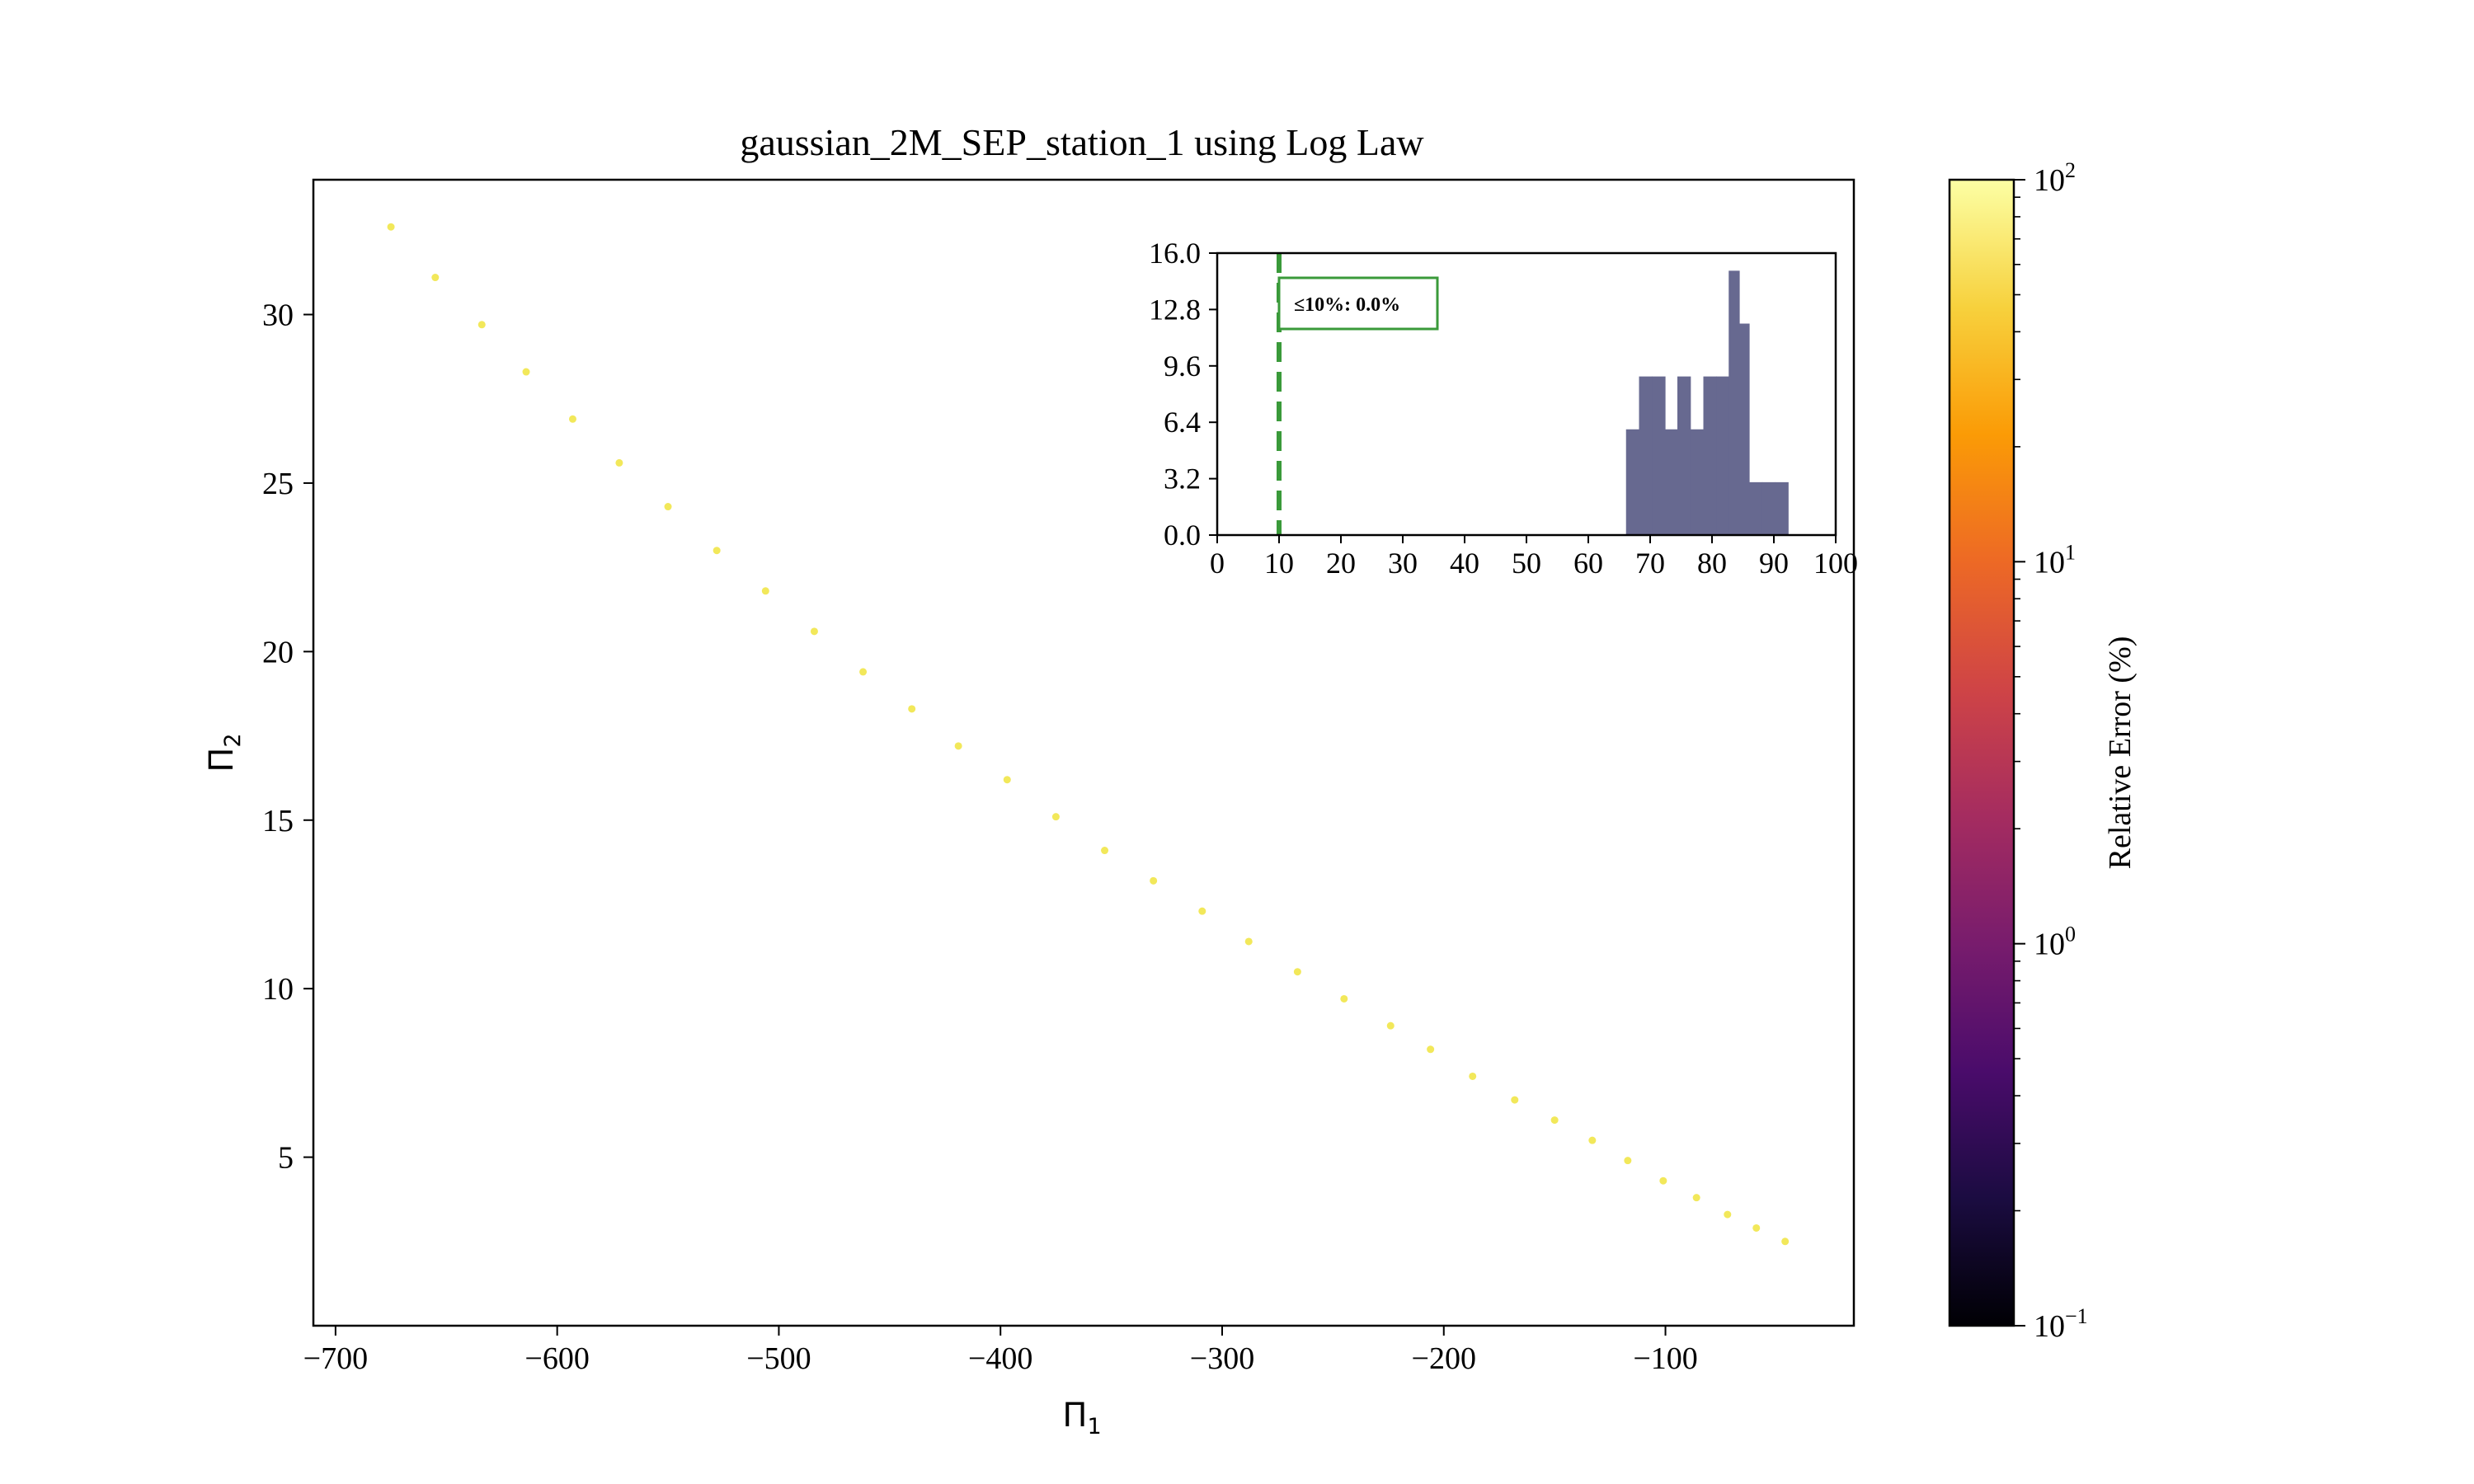 This screenshot has width=2474, height=1484. What do you see at coordinates (278, 315) in the screenshot?
I see `y-tick-label: 30` at bounding box center [278, 315].